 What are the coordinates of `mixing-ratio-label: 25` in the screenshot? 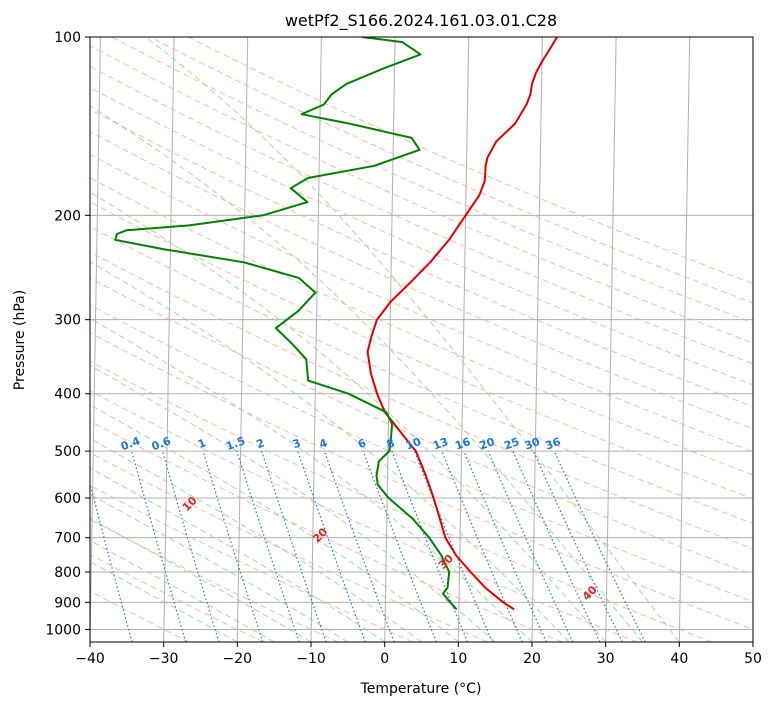 It's located at (511, 443).